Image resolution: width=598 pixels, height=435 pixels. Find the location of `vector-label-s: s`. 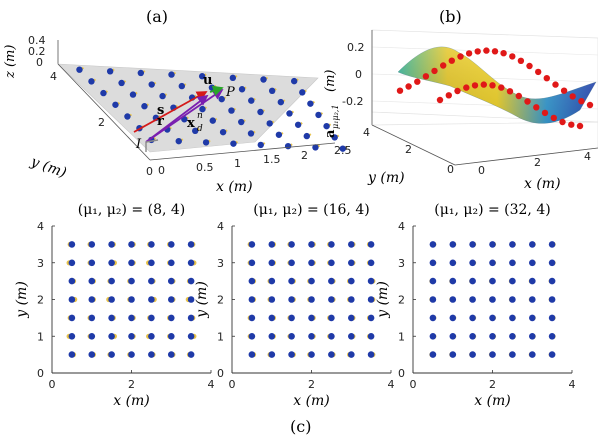

vector-label-s: s is located at coordinates (160, 110).